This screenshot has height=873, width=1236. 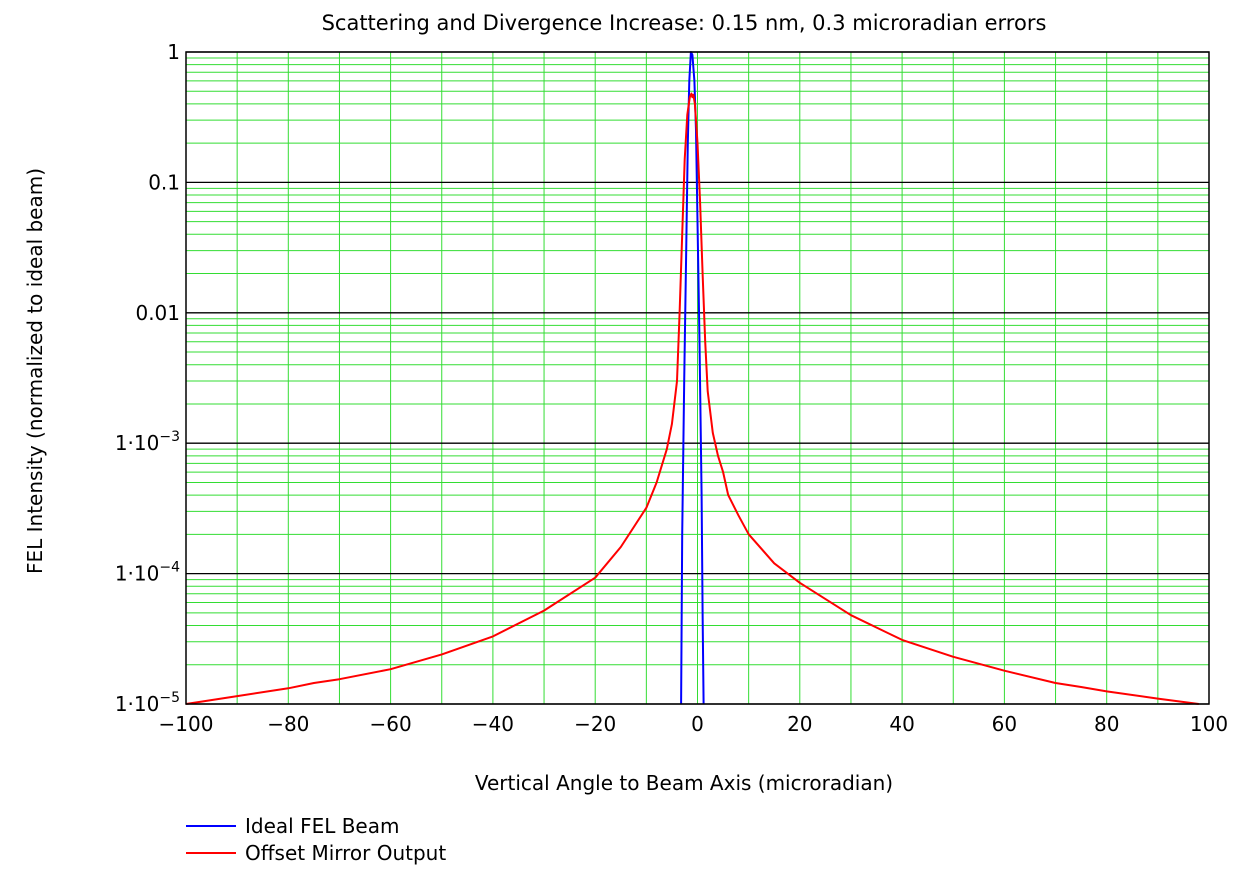 I want to click on y-tick-label: 1·10⁻³, so click(x=147, y=442).